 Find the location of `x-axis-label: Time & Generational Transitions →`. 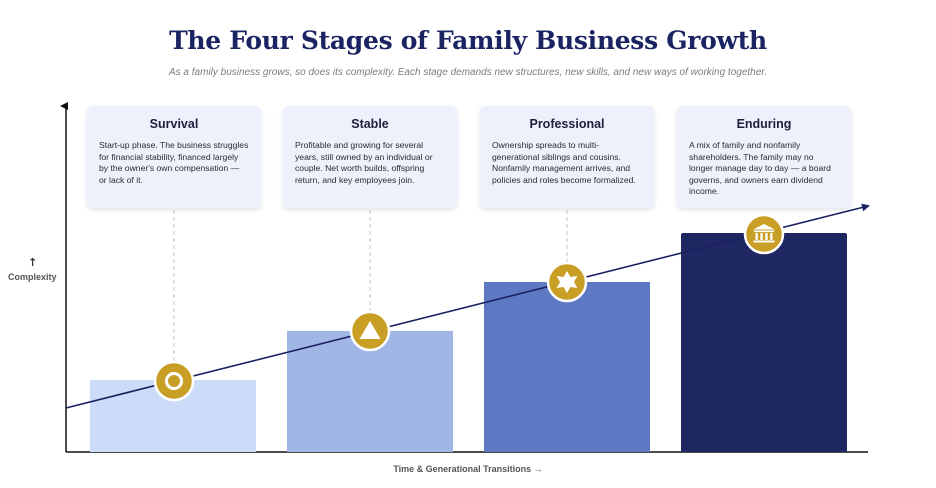

x-axis-label: Time & Generational Transitions → is located at coordinates (468, 469).